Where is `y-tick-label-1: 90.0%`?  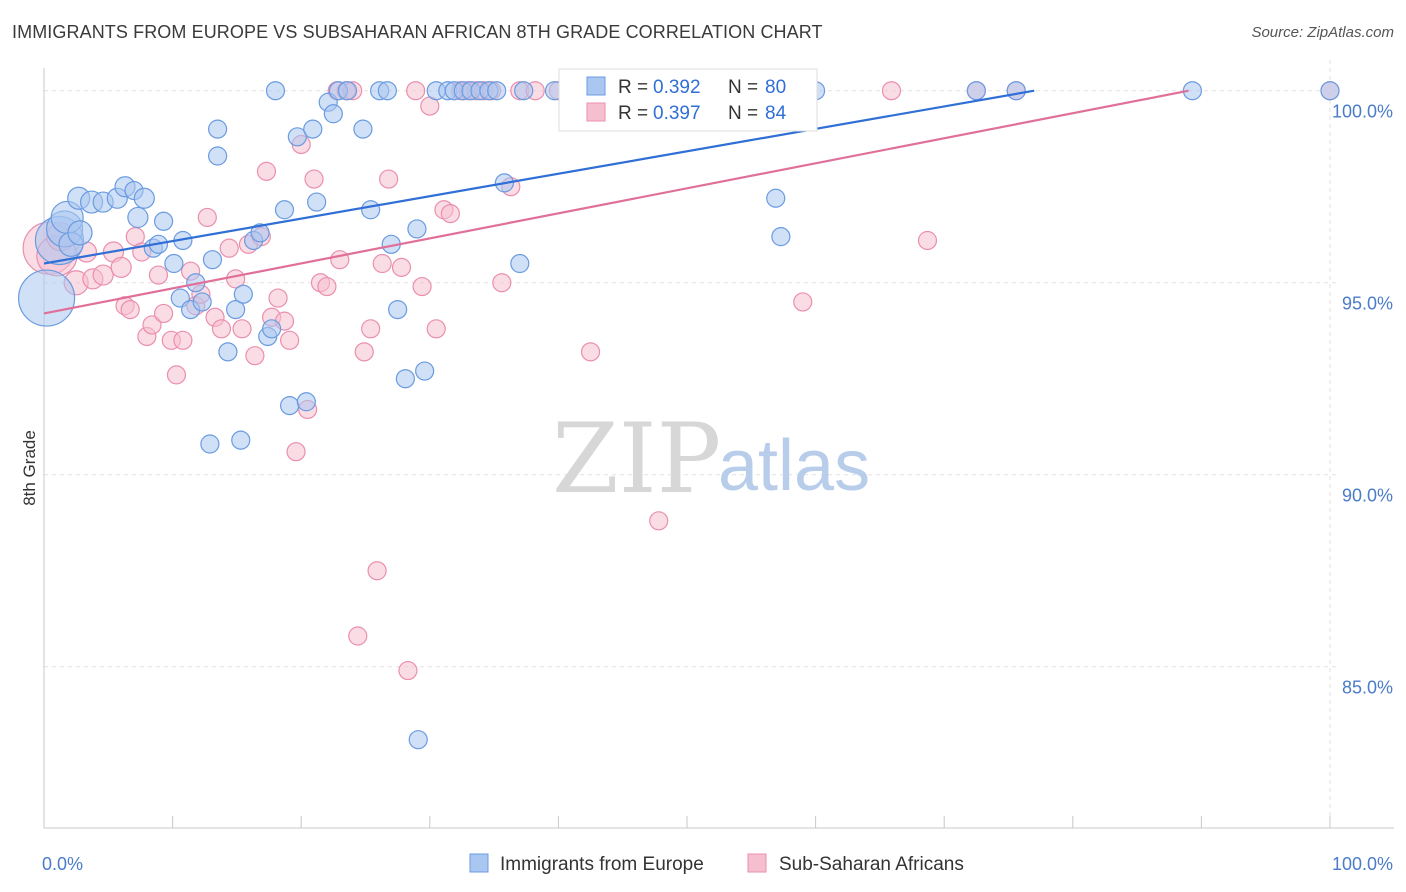
y-tick-label-1: 90.0% is located at coordinates (1367, 496).